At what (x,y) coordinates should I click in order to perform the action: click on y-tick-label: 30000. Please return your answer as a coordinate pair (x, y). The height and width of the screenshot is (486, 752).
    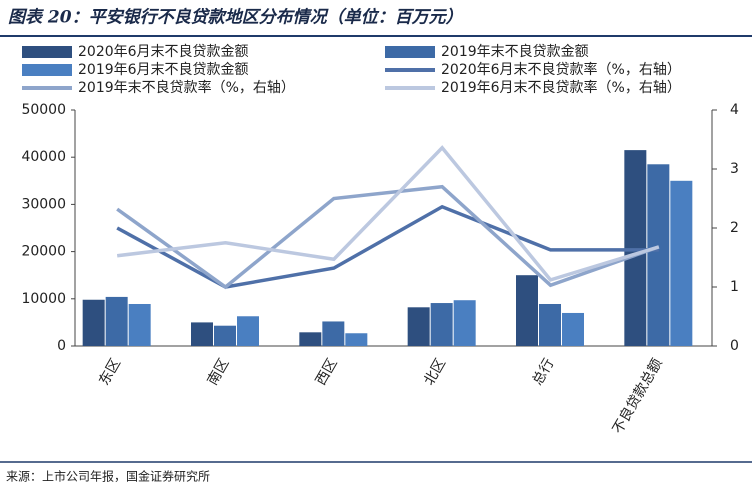
    Looking at the image, I should click on (43, 204).